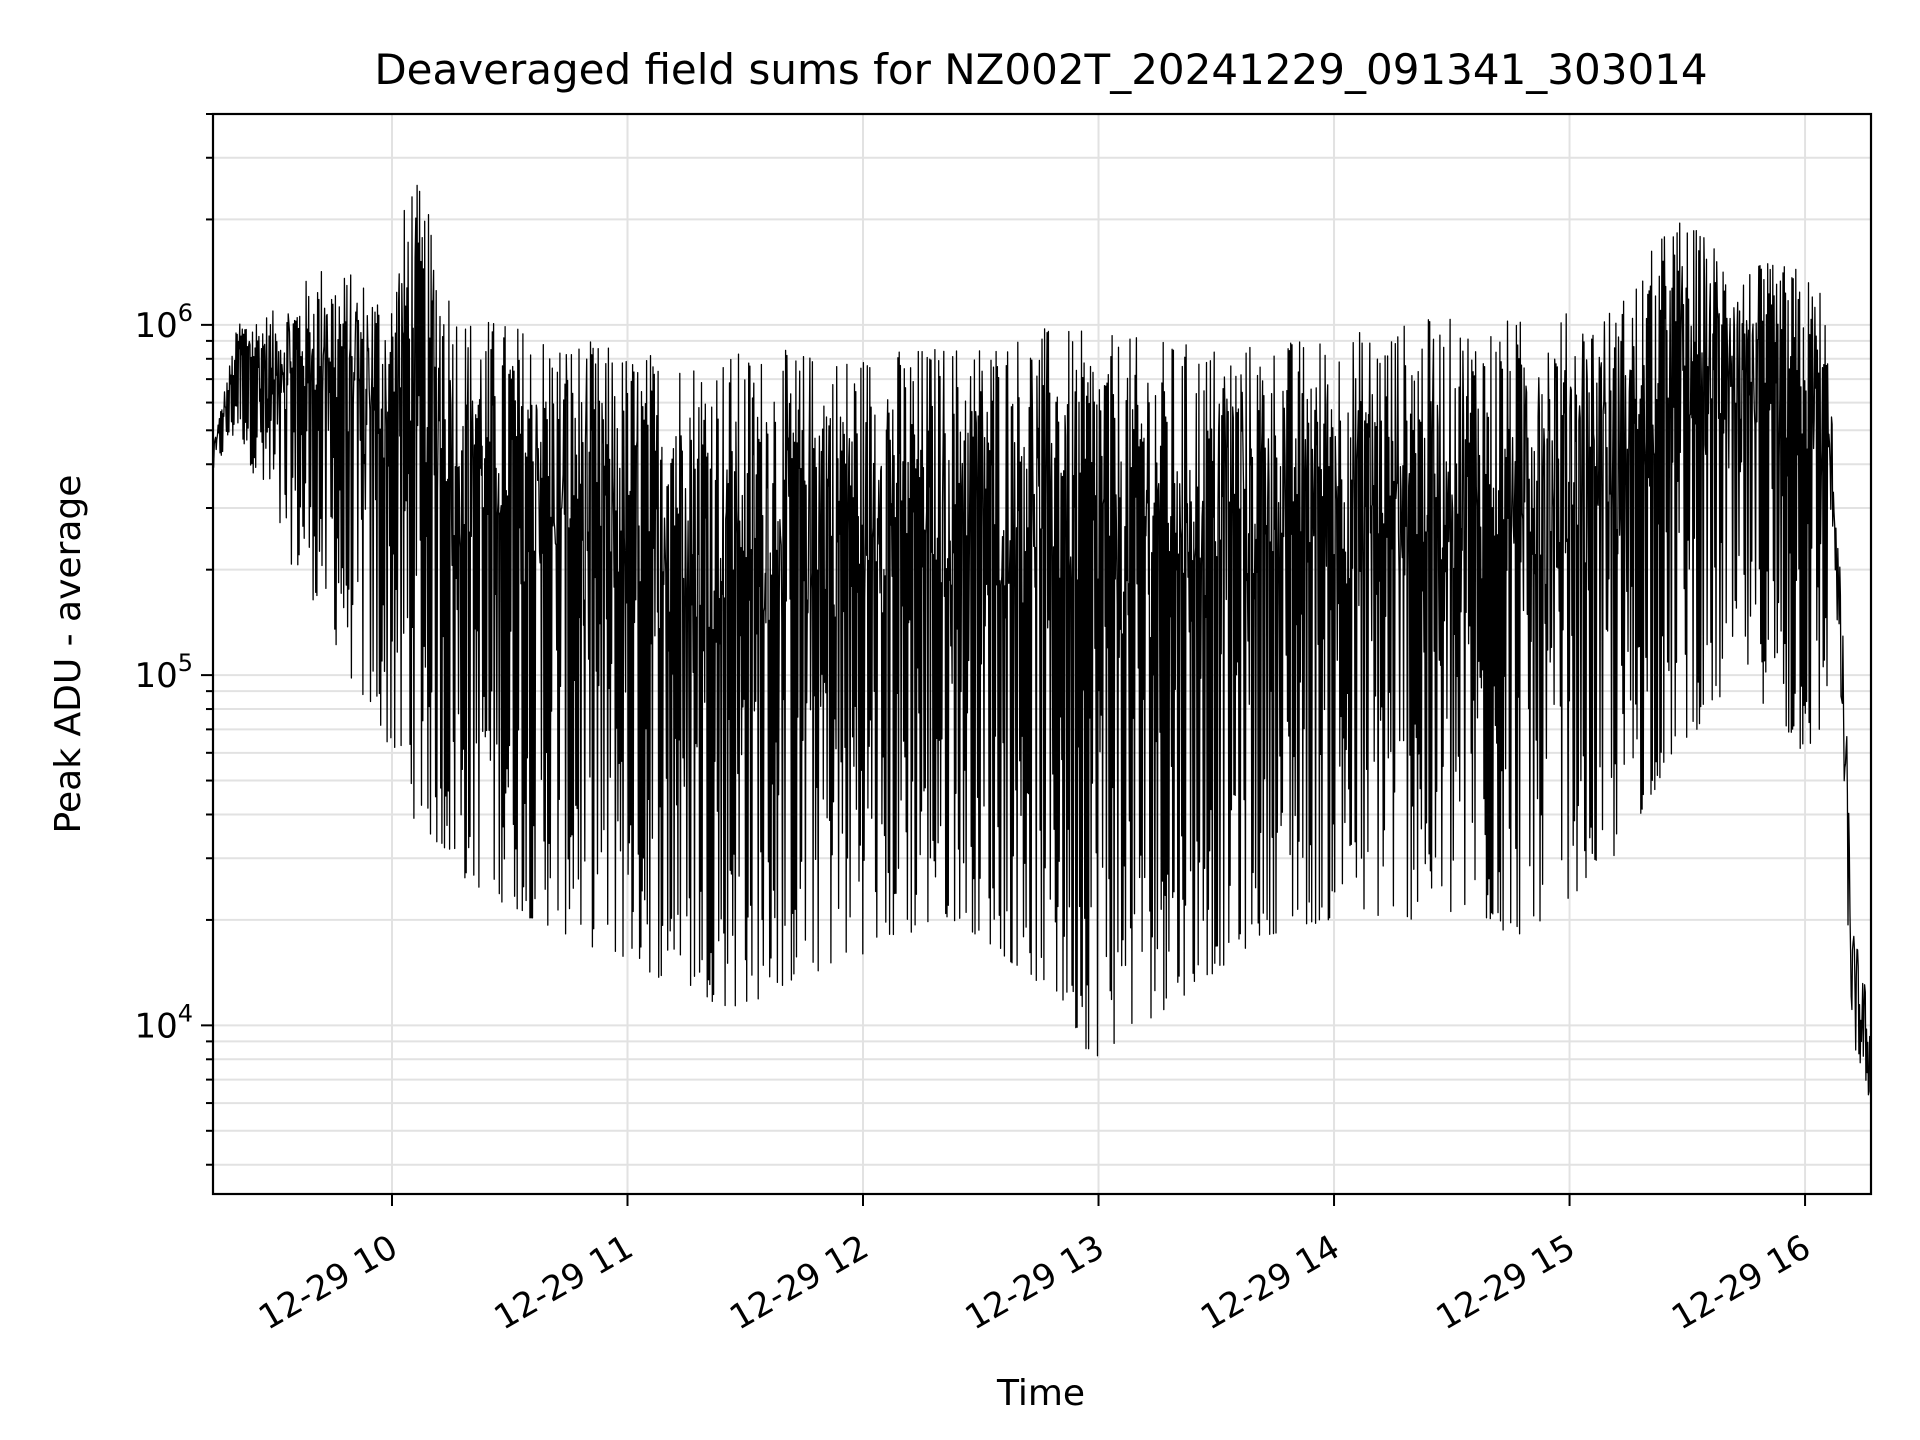 This screenshot has width=1920, height=1440. Describe the element at coordinates (1040, 1393) in the screenshot. I see `x-axis-label: Time` at that location.